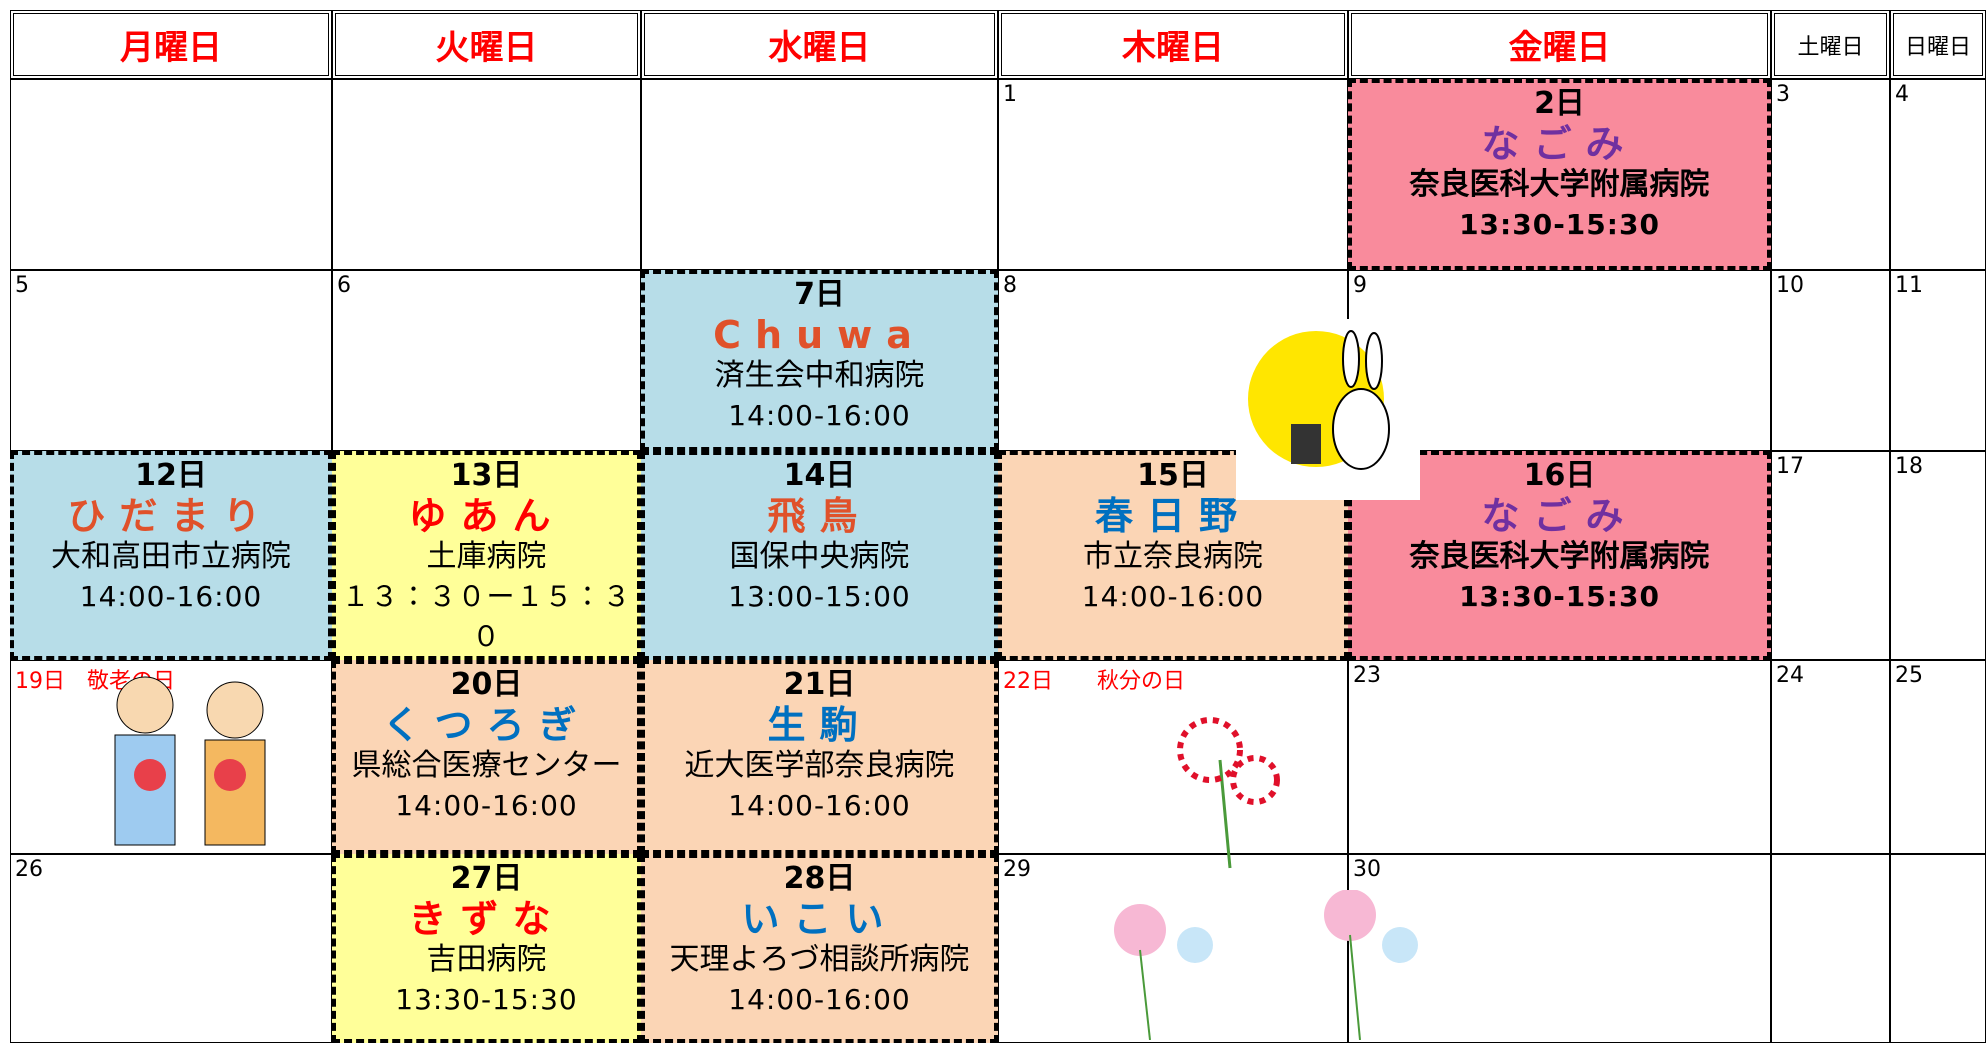  What do you see at coordinates (819, 375) in the screenshot?
I see `hospital-name: 済生会中和病院` at bounding box center [819, 375].